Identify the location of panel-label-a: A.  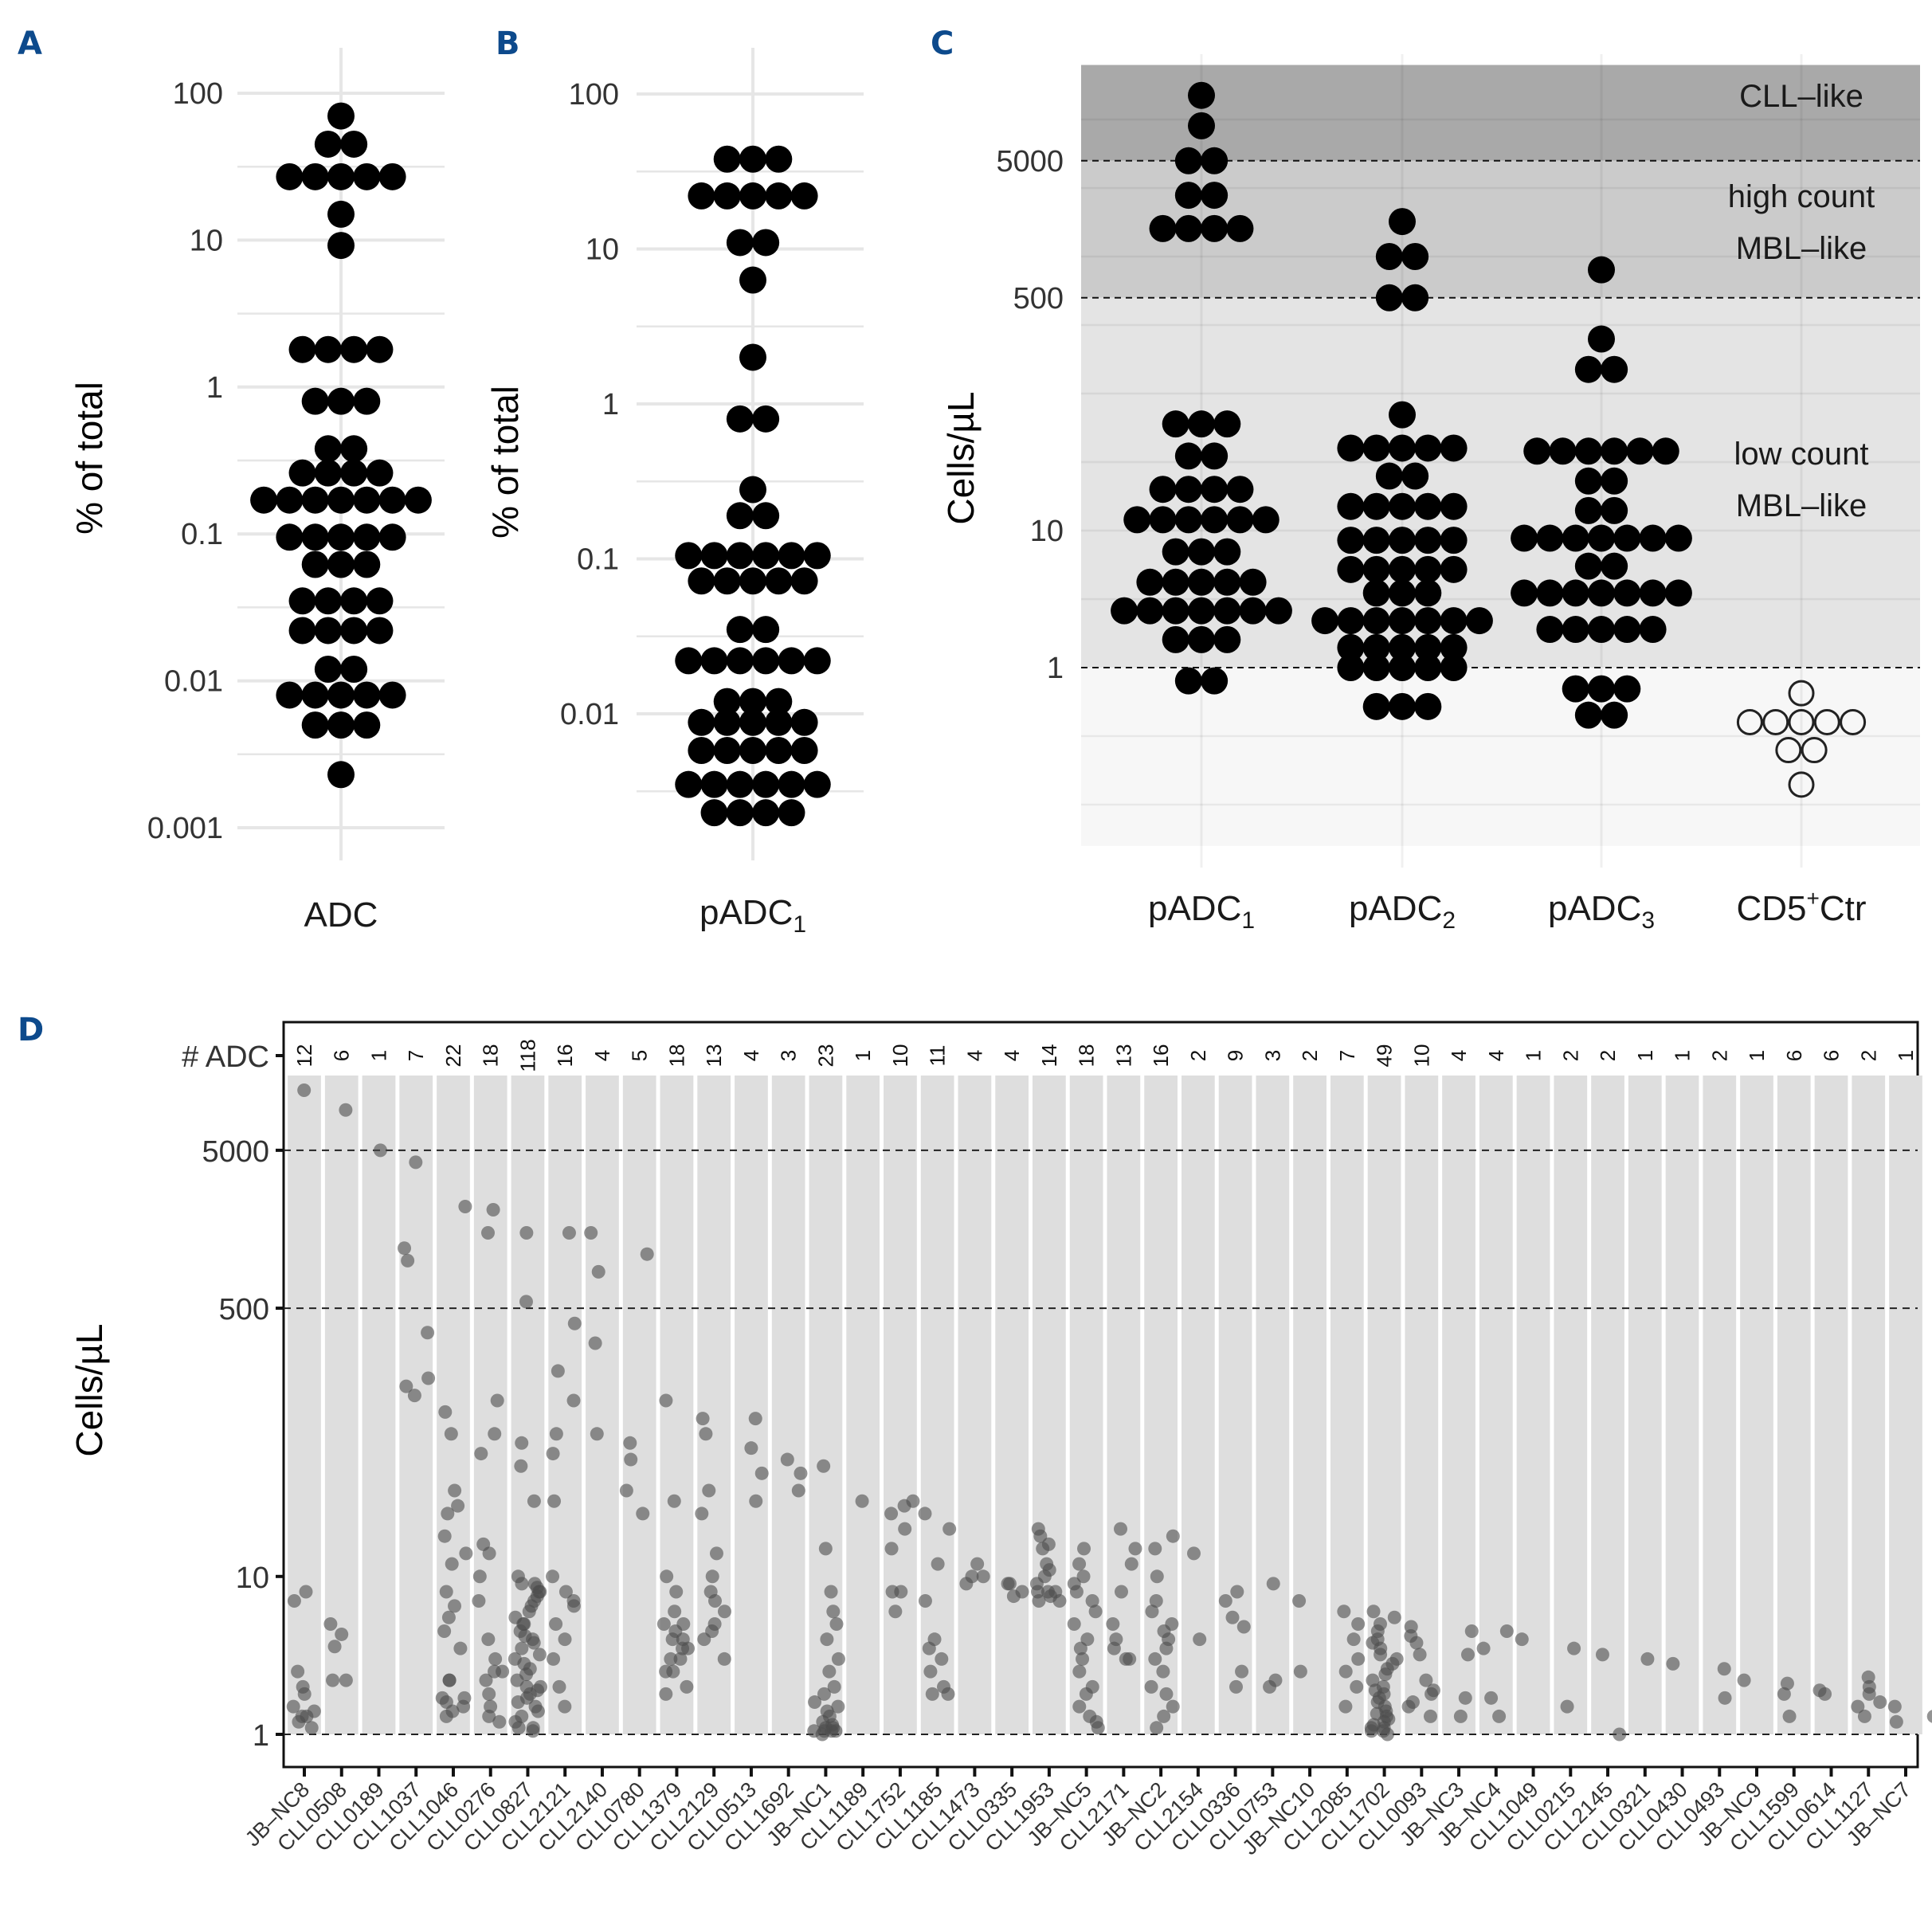
(30, 43).